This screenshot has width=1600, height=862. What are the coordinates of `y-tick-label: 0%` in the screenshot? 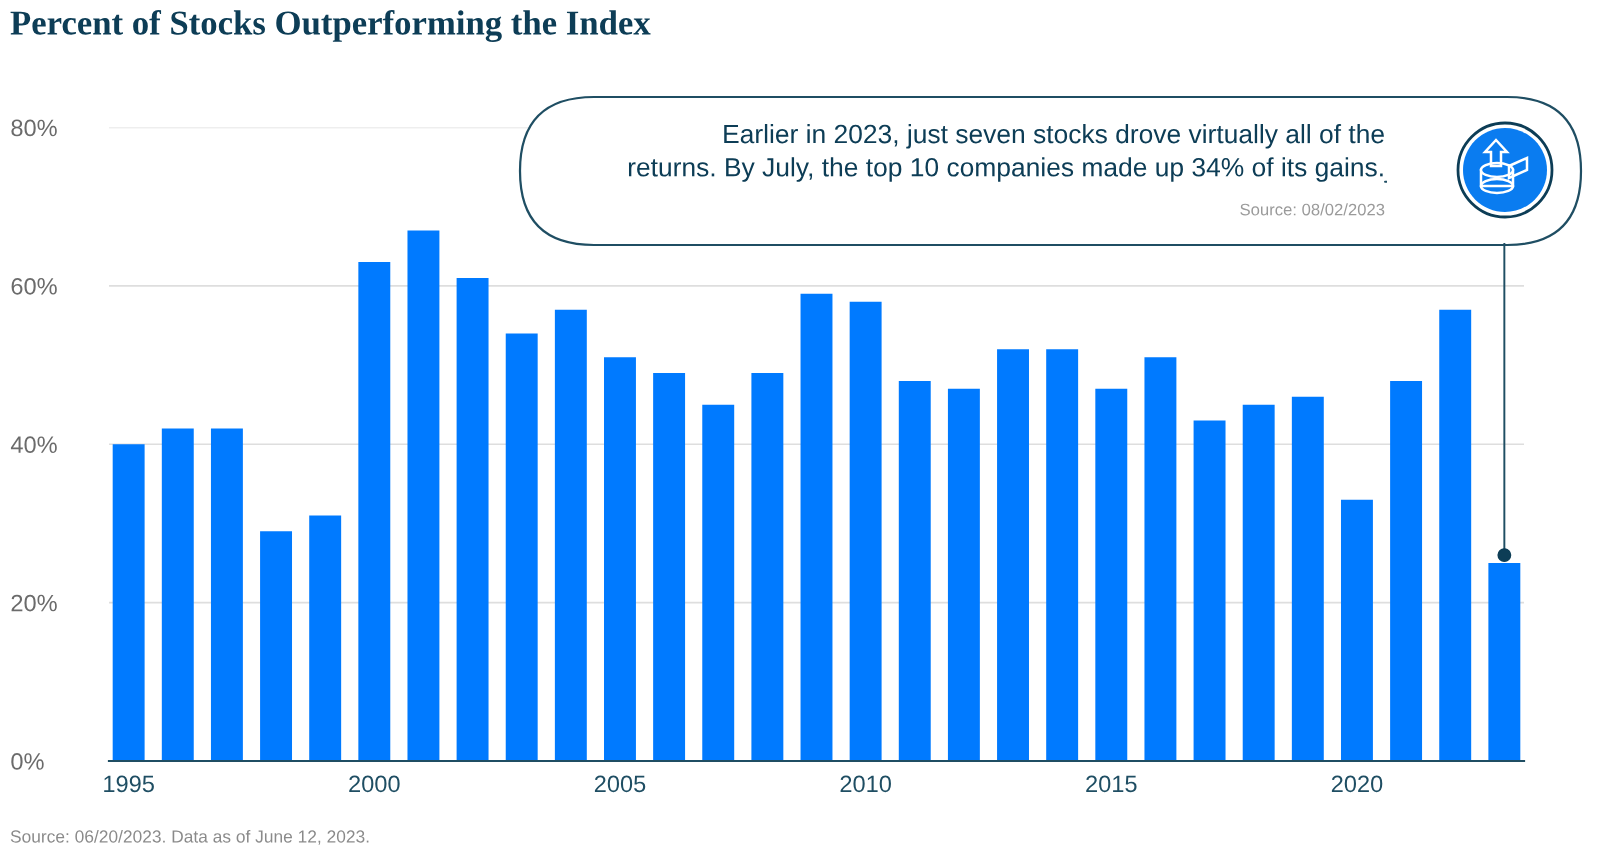 It's located at (27, 761).